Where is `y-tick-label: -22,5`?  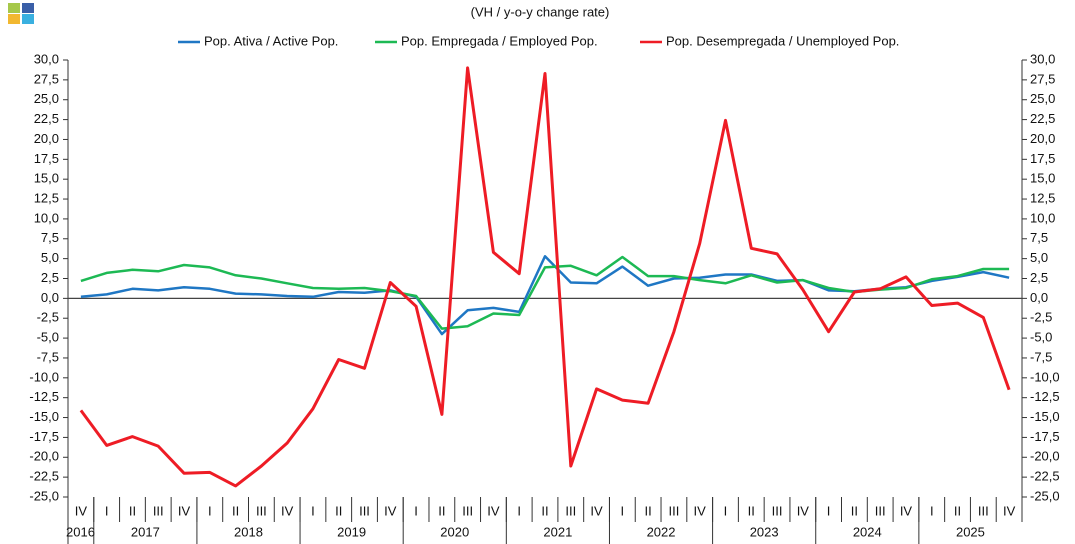
y-tick-label: -22,5 is located at coordinates (44, 476).